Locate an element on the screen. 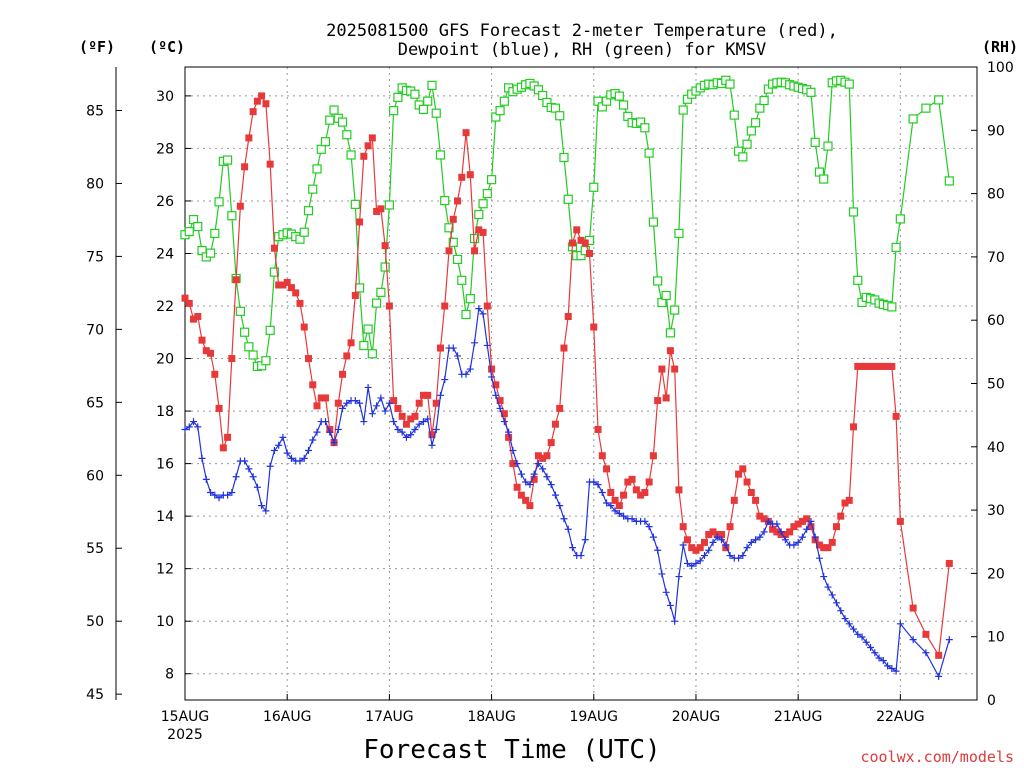 The width and height of the screenshot is (1024, 768). rh-unit-label: (RH) is located at coordinates (1000, 47).